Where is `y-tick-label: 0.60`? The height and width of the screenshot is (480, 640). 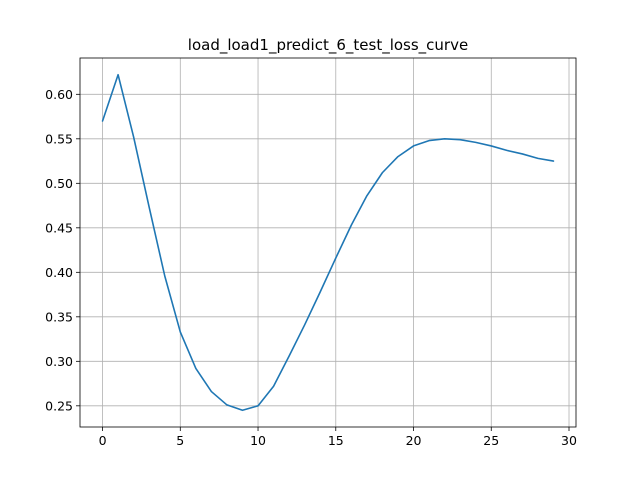
y-tick-label: 0.60 is located at coordinates (59, 94).